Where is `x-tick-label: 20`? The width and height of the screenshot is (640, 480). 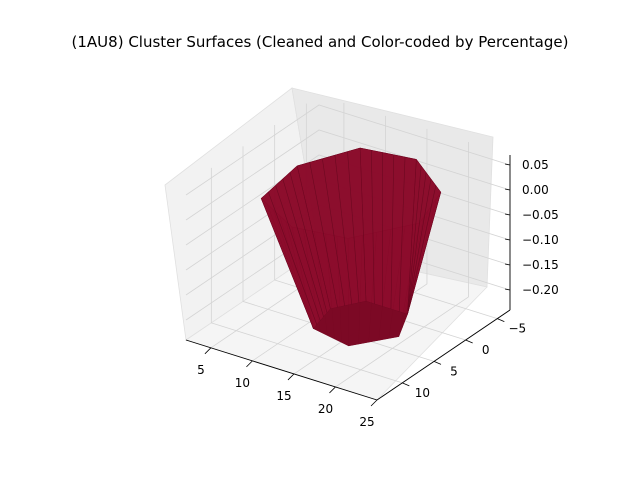 x-tick-label: 20 is located at coordinates (325, 409).